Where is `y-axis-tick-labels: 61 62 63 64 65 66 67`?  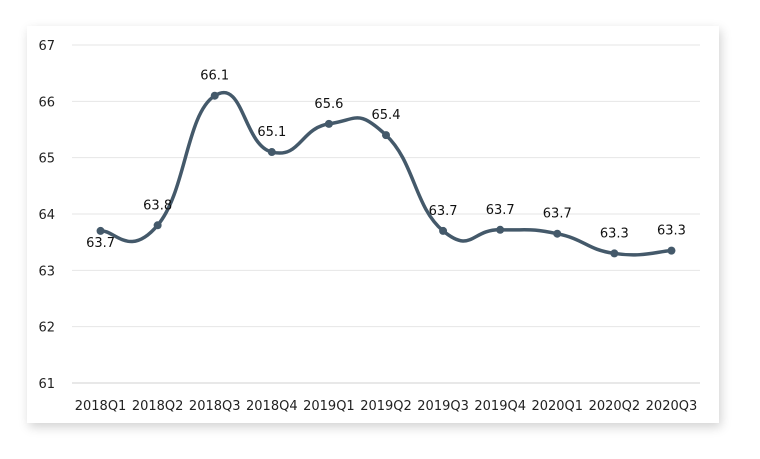 y-axis-tick-labels: 61 62 63 64 65 66 67 is located at coordinates (46, 215).